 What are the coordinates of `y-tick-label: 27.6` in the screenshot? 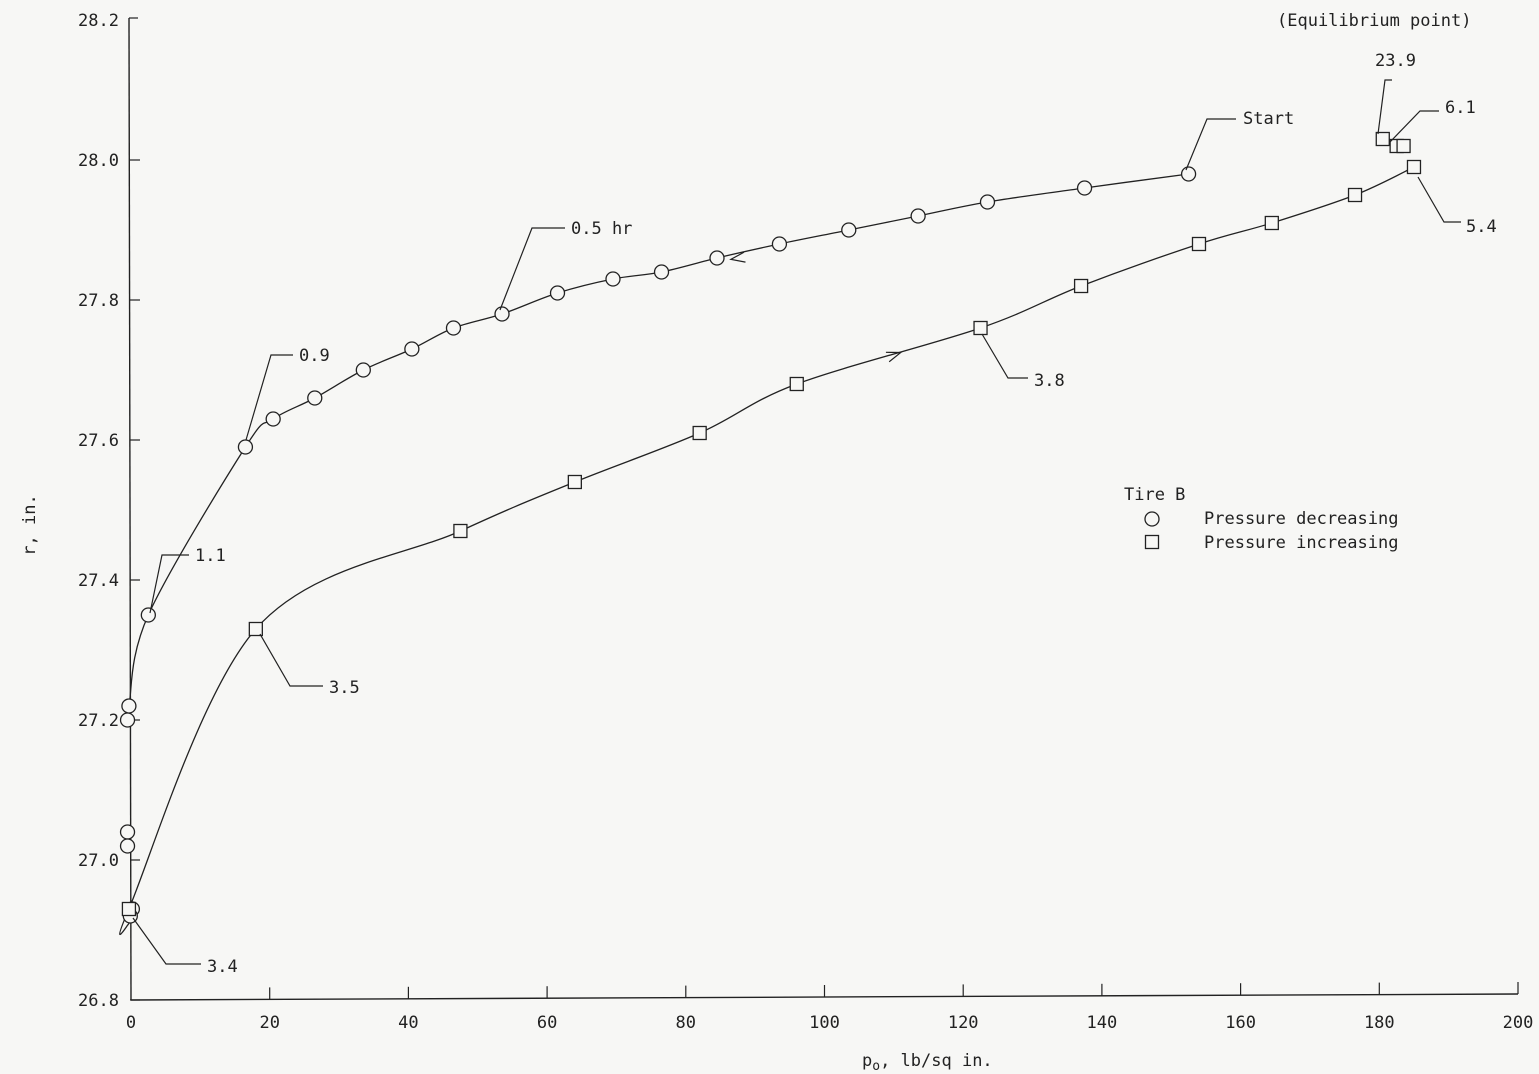 It's located at (98, 441).